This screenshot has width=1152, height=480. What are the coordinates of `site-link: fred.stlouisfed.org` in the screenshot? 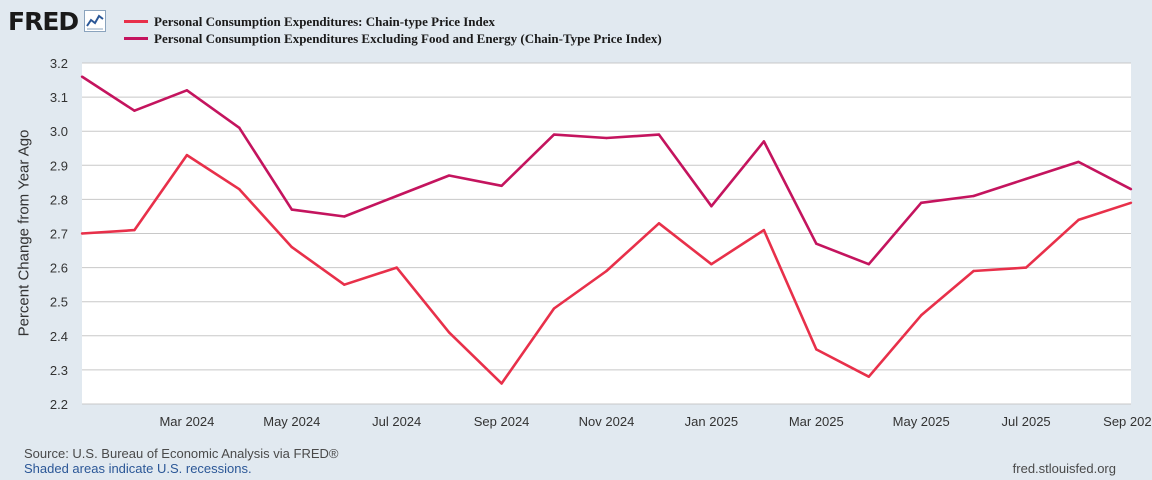 It's located at (1064, 468).